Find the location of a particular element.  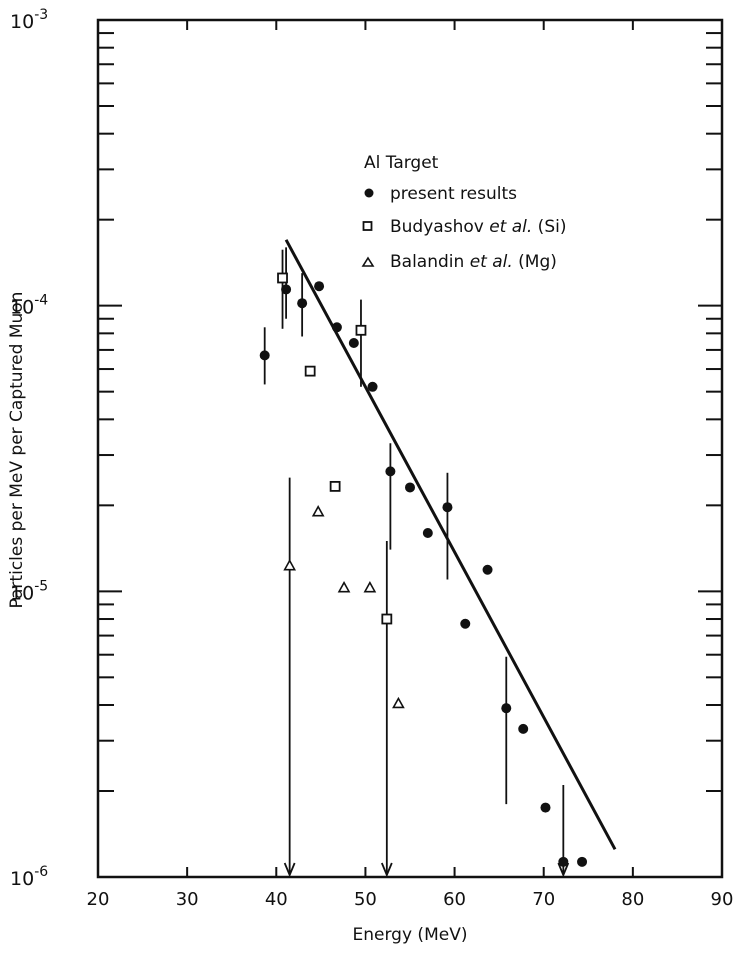

legend-marker-triangle is located at coordinates (368, 261).